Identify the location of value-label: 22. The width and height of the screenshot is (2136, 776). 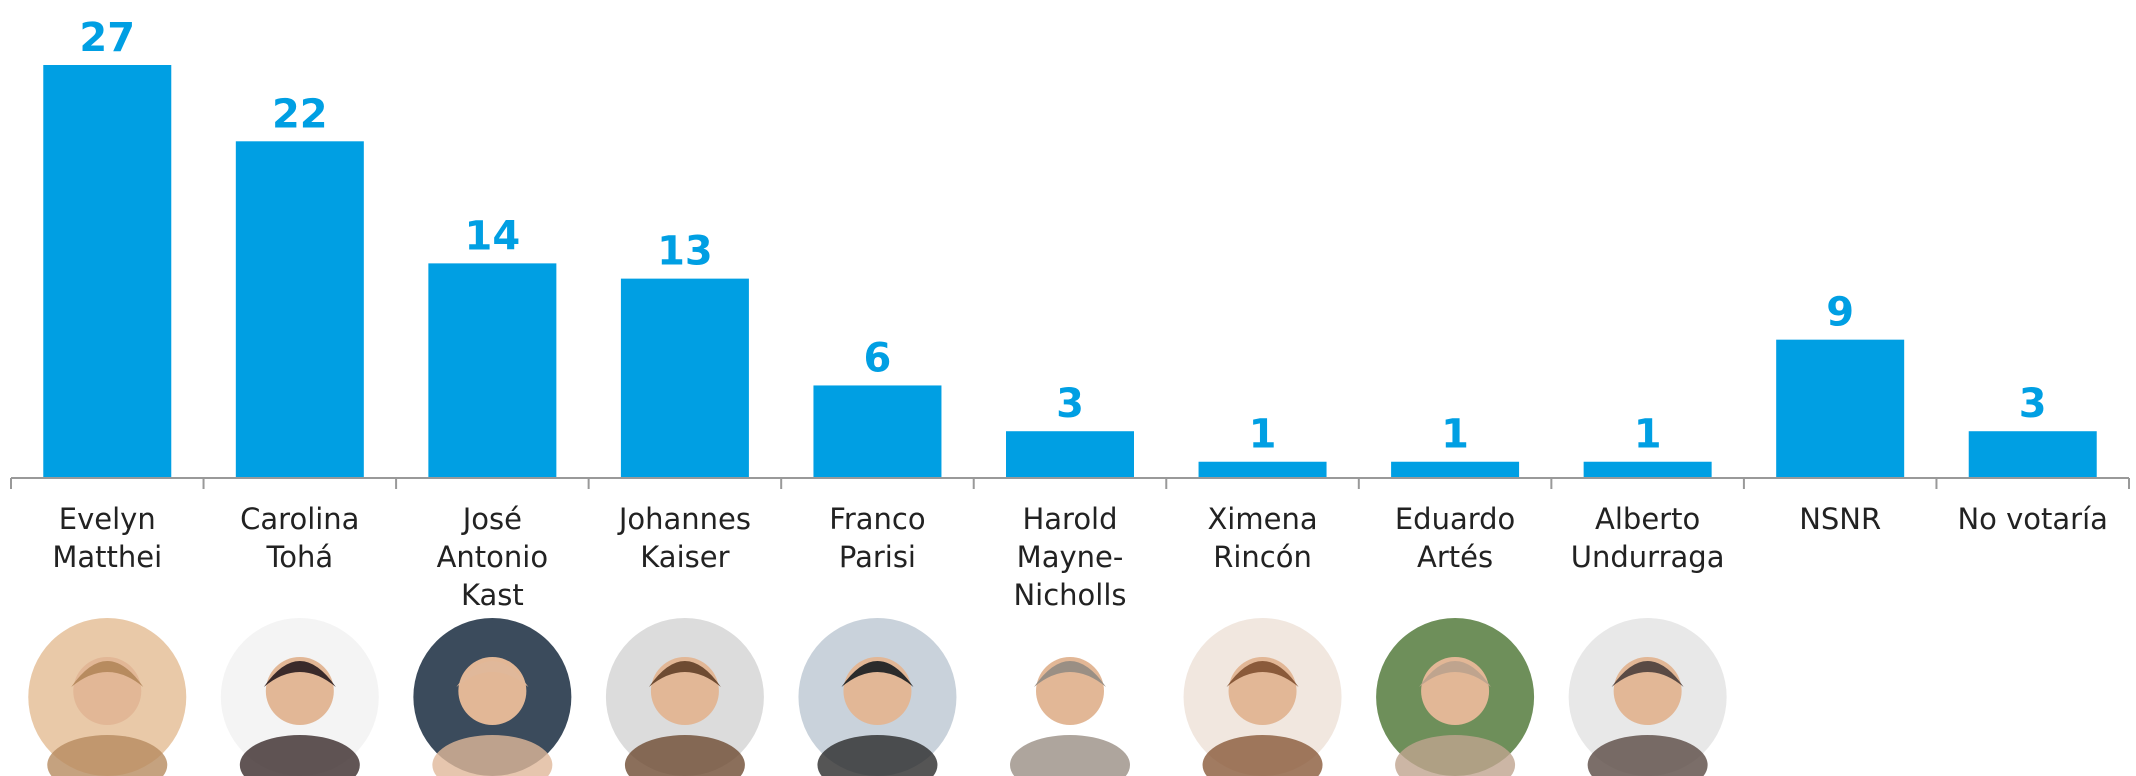
(300, 114).